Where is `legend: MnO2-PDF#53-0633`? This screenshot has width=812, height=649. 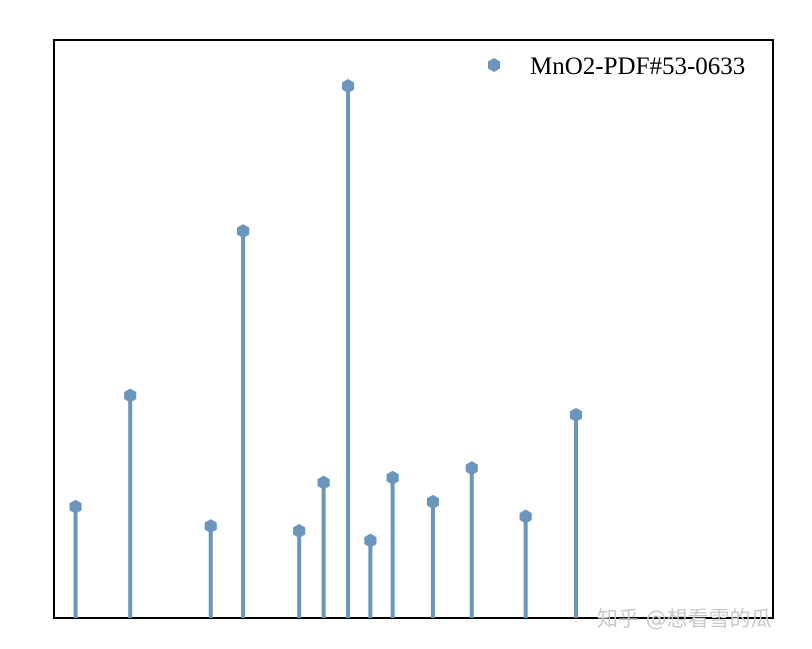
legend: MnO2-PDF#53-0633 is located at coordinates (616, 66).